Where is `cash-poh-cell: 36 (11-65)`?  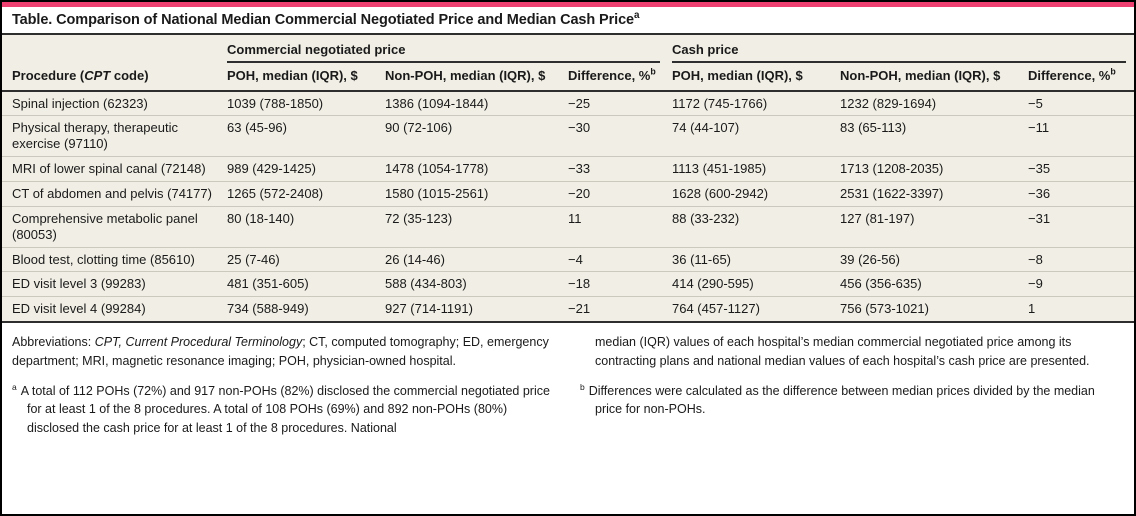
cash-poh-cell: 36 (11-65) is located at coordinates (756, 260).